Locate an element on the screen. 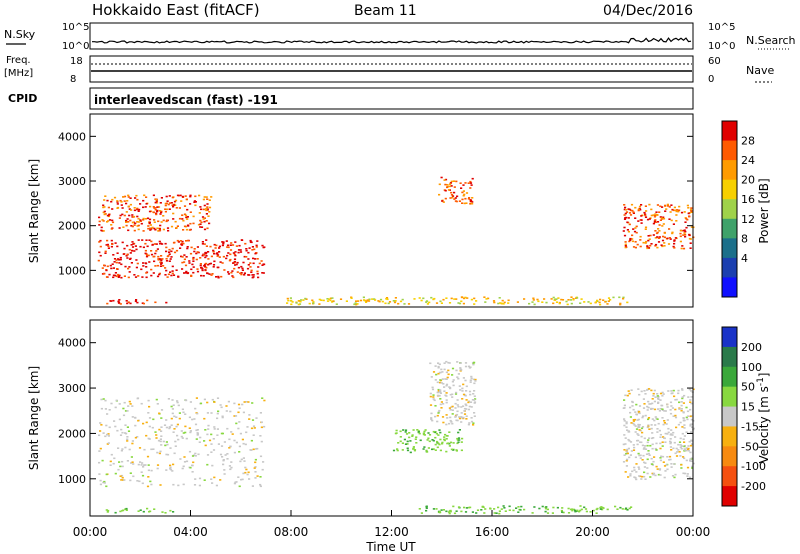  freq-tick-low: 8 is located at coordinates (73, 79).